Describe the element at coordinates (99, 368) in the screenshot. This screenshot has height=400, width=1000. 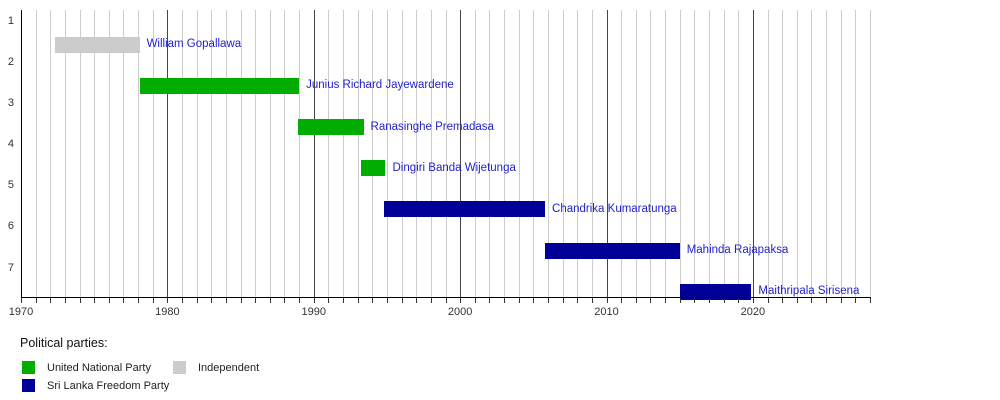
I see `legend-item-label: United National Party` at that location.